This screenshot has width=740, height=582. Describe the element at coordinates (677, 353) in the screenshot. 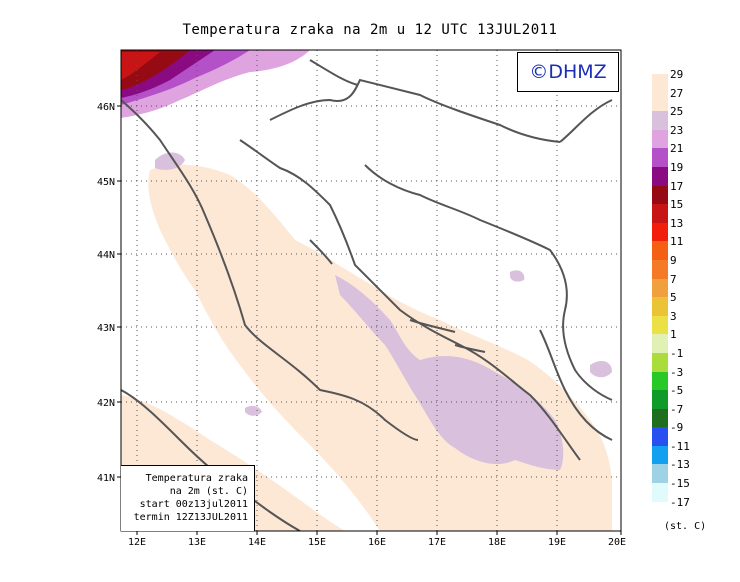

I see `legend-label: -1` at that location.